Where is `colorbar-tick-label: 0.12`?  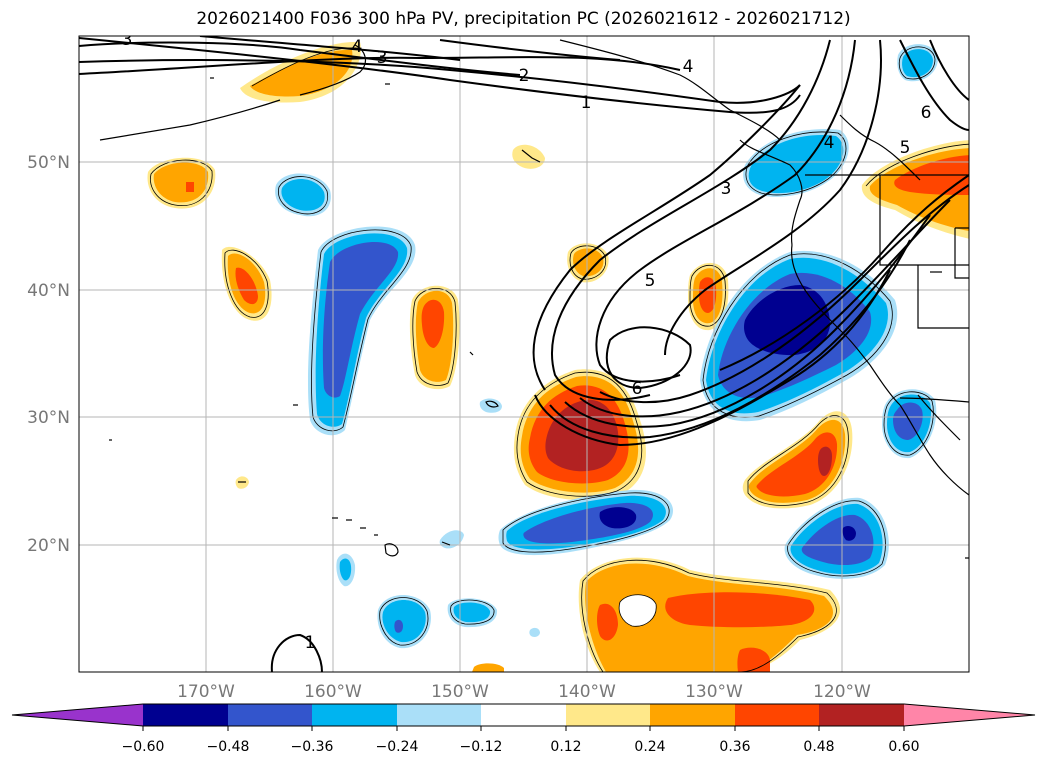 colorbar-tick-label: 0.12 is located at coordinates (565, 747).